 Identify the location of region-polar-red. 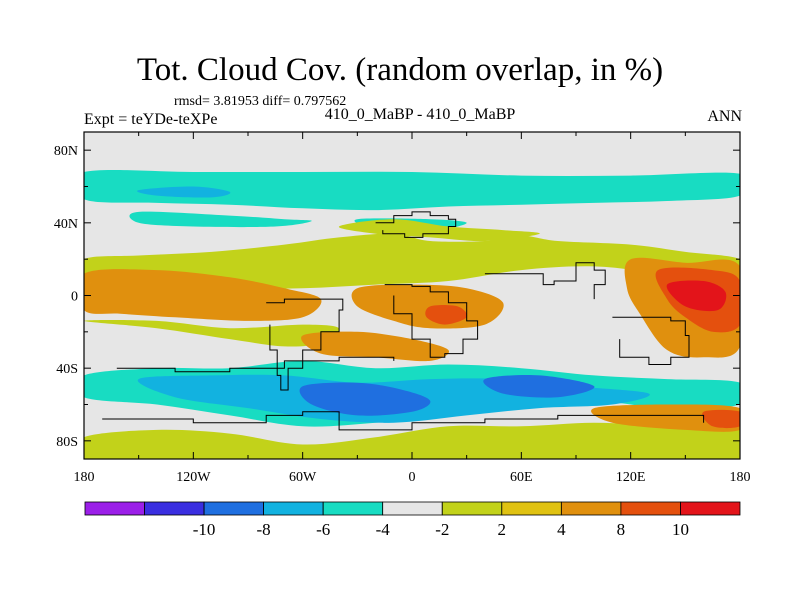
(721, 419).